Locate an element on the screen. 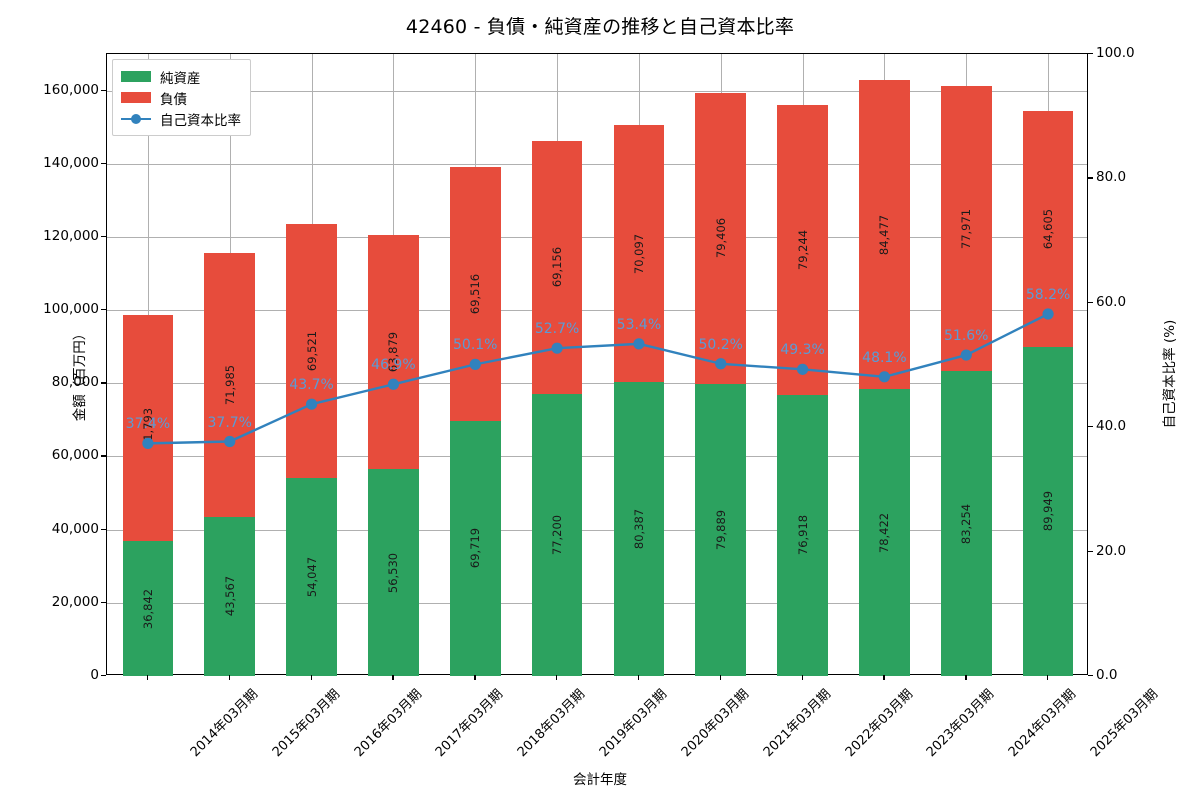  y-axis-right-tick-label: 0.0 is located at coordinates (1107, 675).